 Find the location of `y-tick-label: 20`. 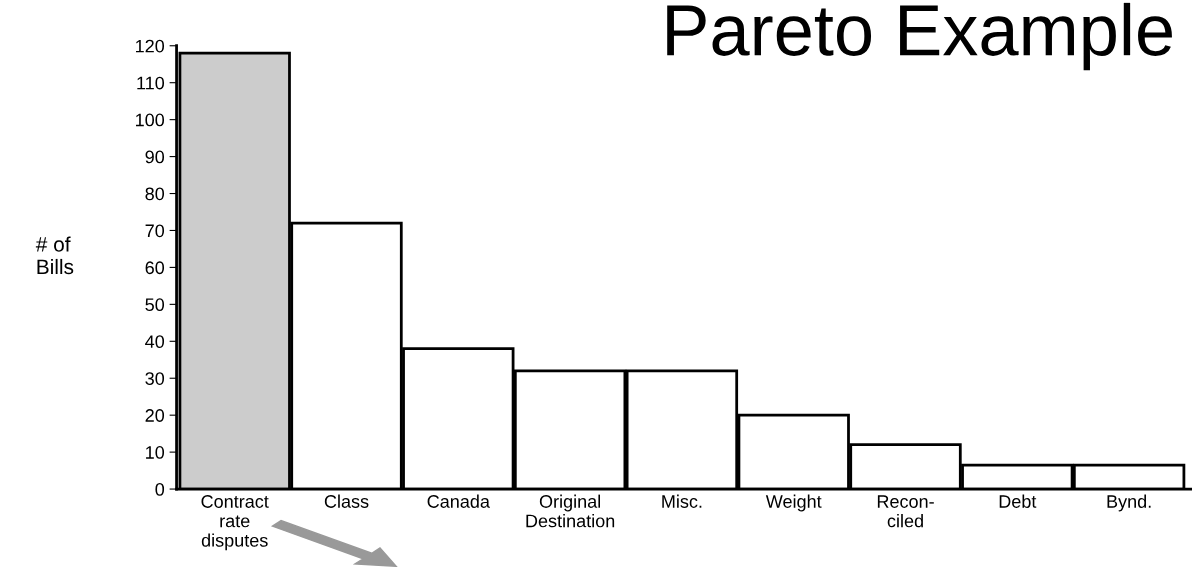

y-tick-label: 20 is located at coordinates (155, 415).